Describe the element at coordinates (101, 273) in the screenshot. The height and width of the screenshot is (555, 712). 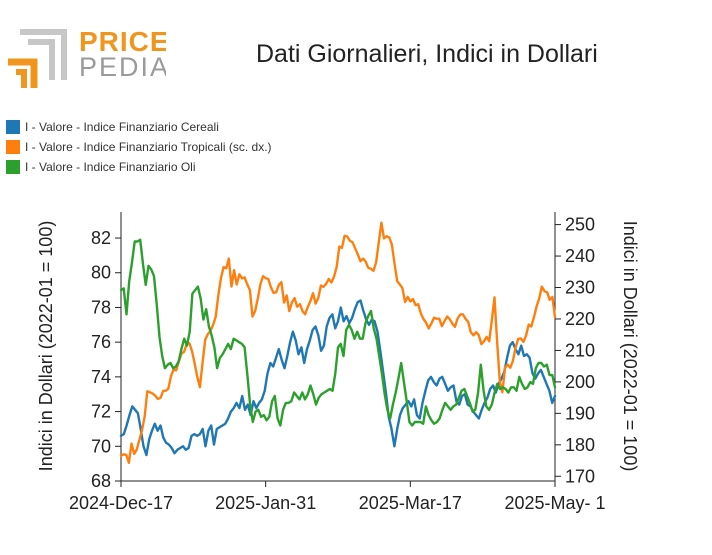
I see `y-tick-label: 80` at that location.